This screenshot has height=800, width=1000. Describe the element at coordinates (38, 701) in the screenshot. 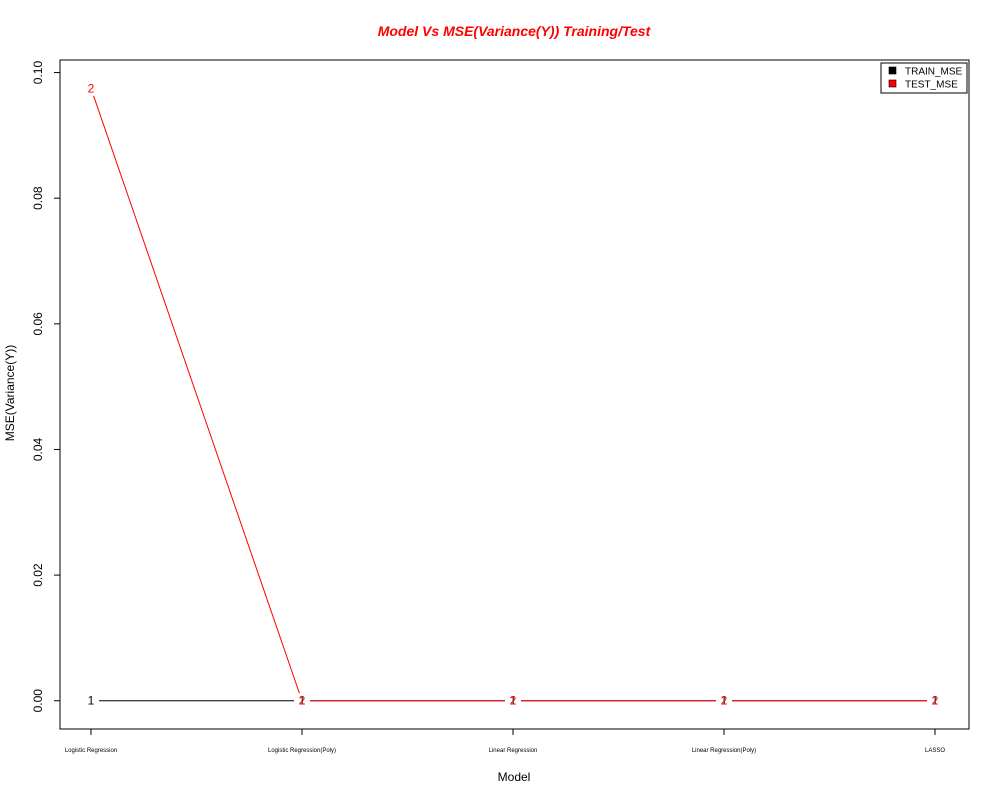

I see `y-tick-label: 0.00` at that location.